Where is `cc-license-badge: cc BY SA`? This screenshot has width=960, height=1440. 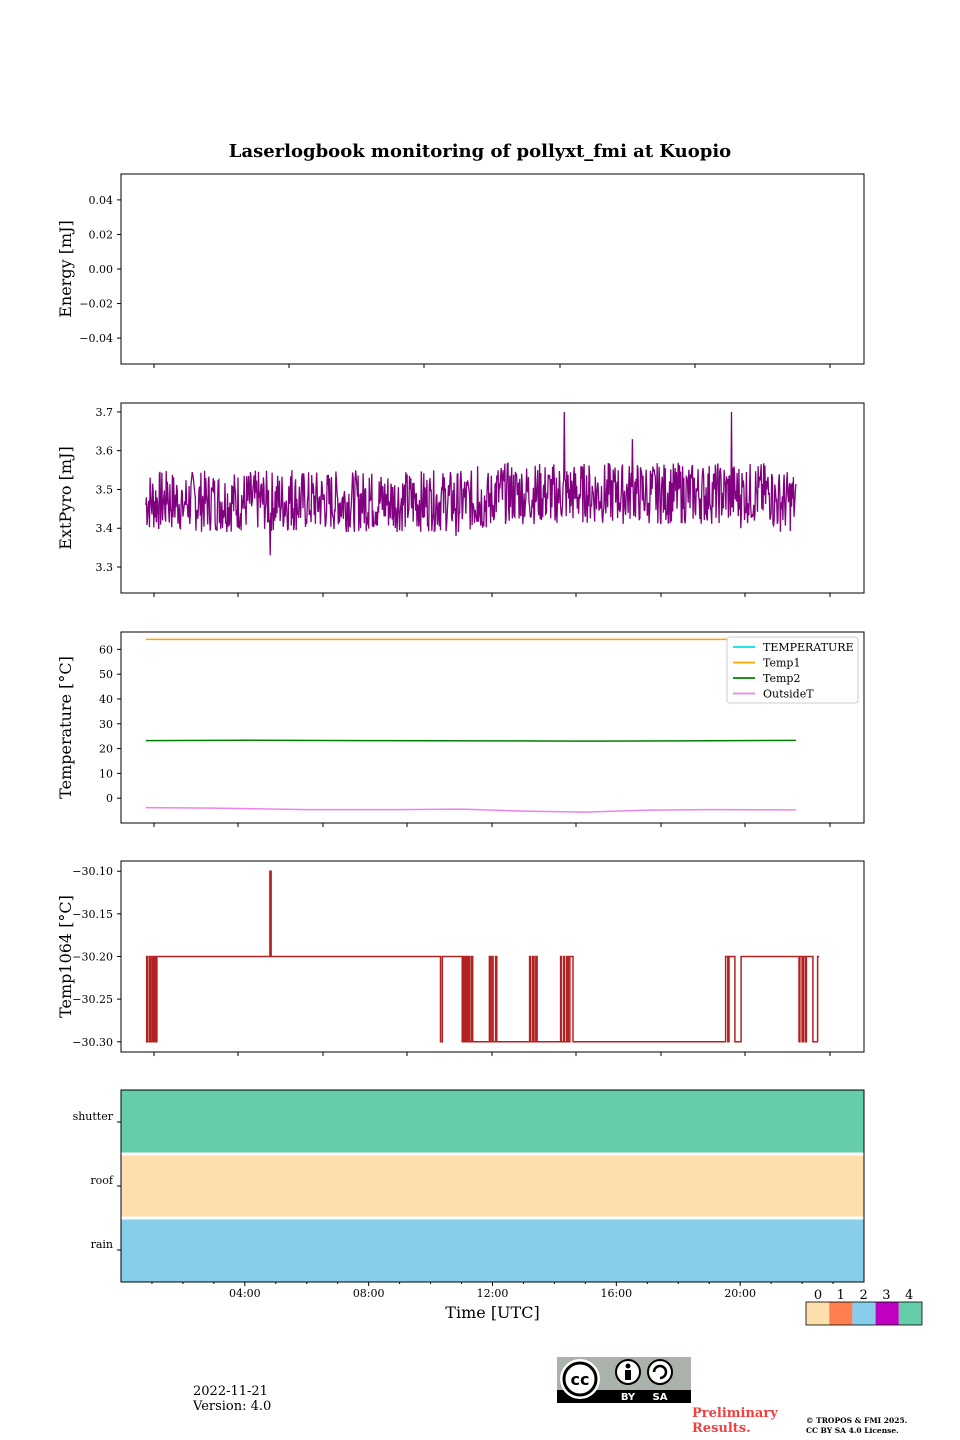 cc-license-badge: cc BY SA is located at coordinates (624, 1380).